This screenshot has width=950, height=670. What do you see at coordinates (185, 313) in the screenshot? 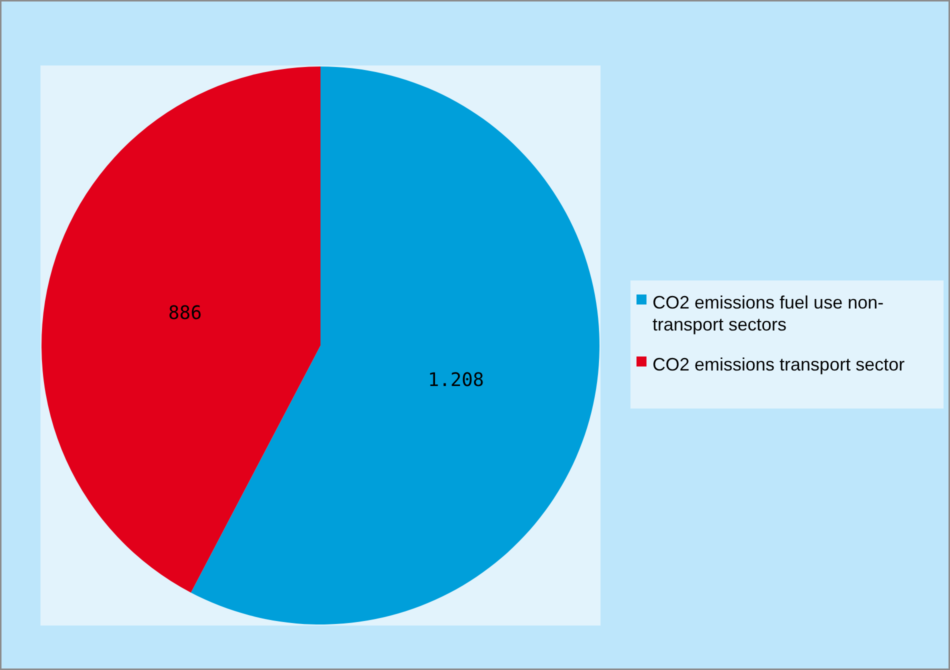
I see `data-label: 886` at bounding box center [185, 313].